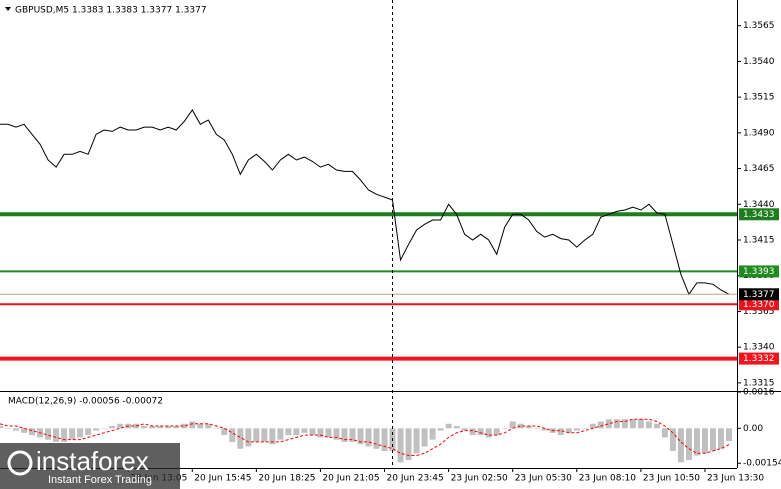  What do you see at coordinates (100, 480) in the screenshot?
I see `watermark-subtitle: Instant Forex Trading` at bounding box center [100, 480].